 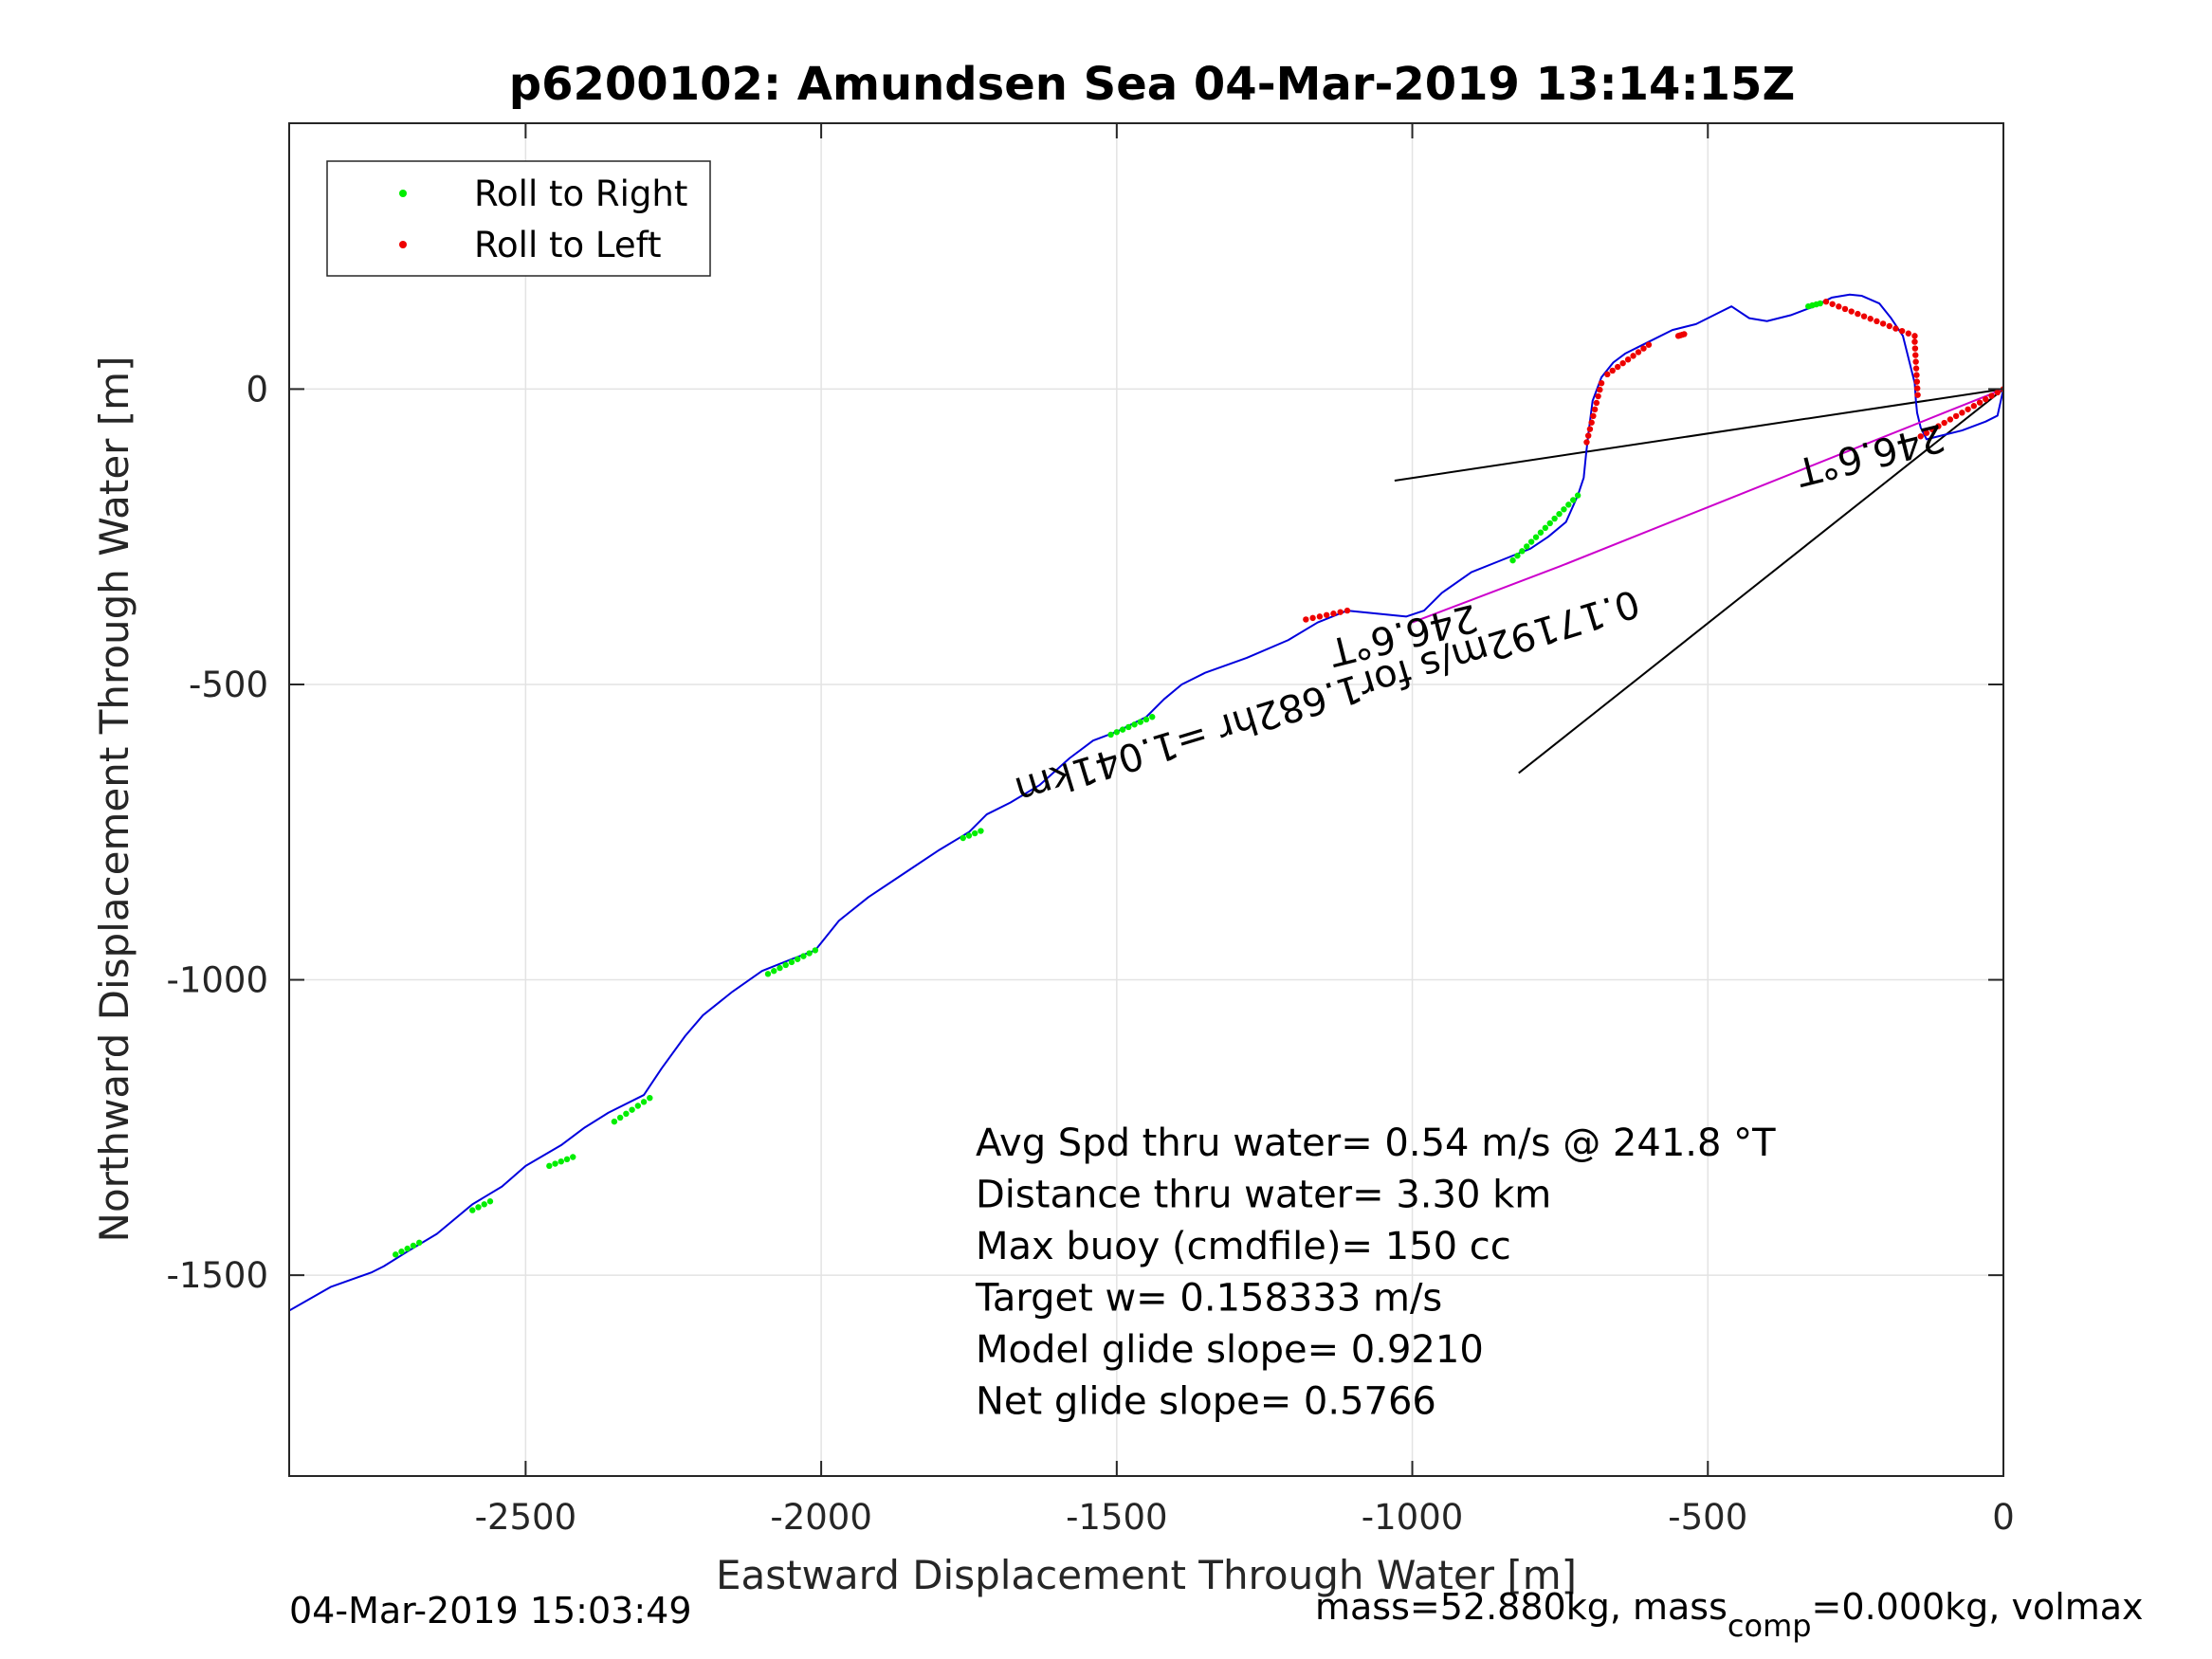 What do you see at coordinates (1521, 1607) in the screenshot?
I see `footer-mass-prefix: mass=52.880kg, mass` at bounding box center [1521, 1607].